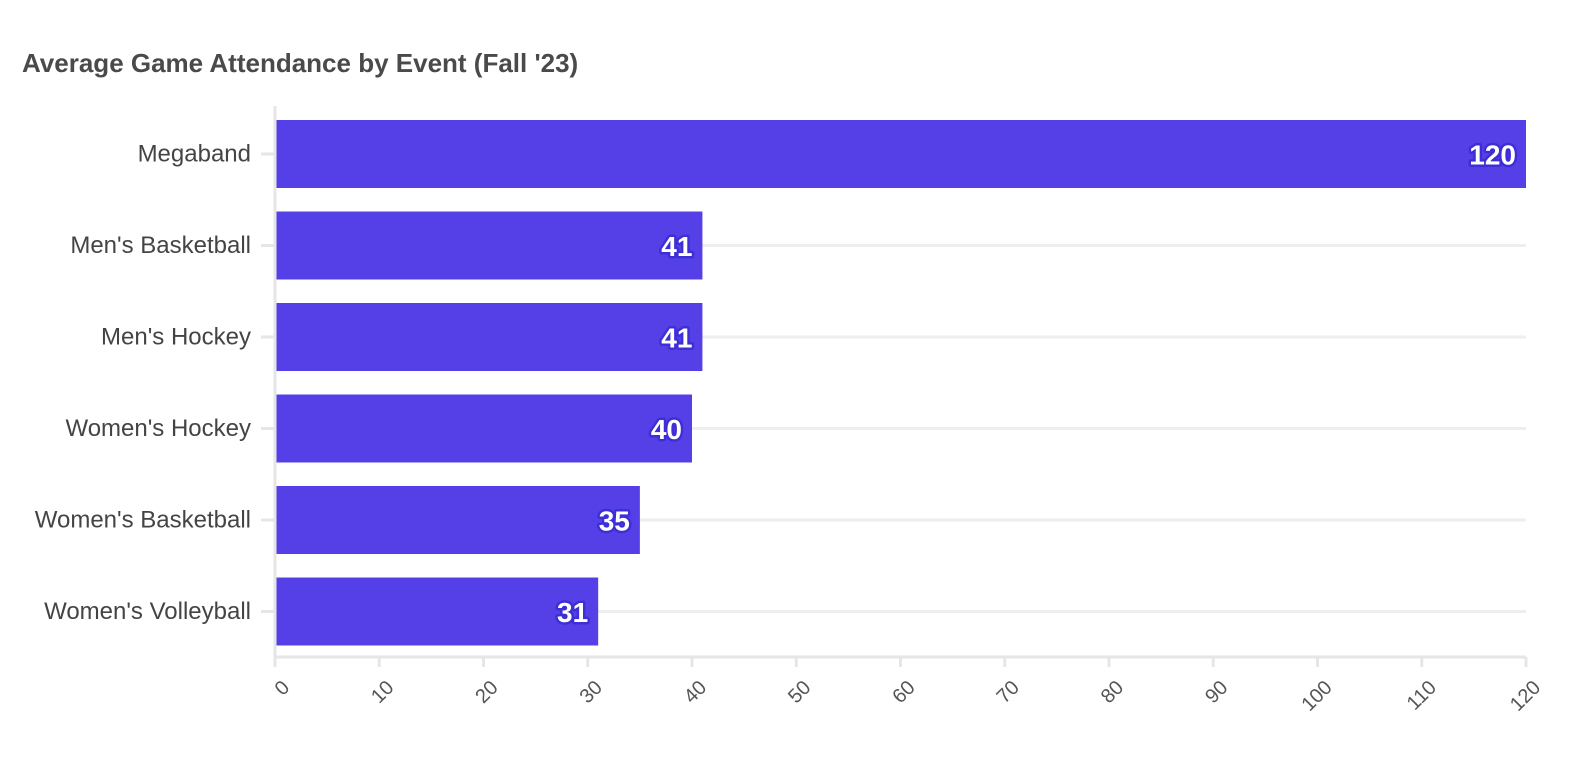 This screenshot has width=1592, height=764. Describe the element at coordinates (486, 692) in the screenshot. I see `x-tick-label: 20` at that location.